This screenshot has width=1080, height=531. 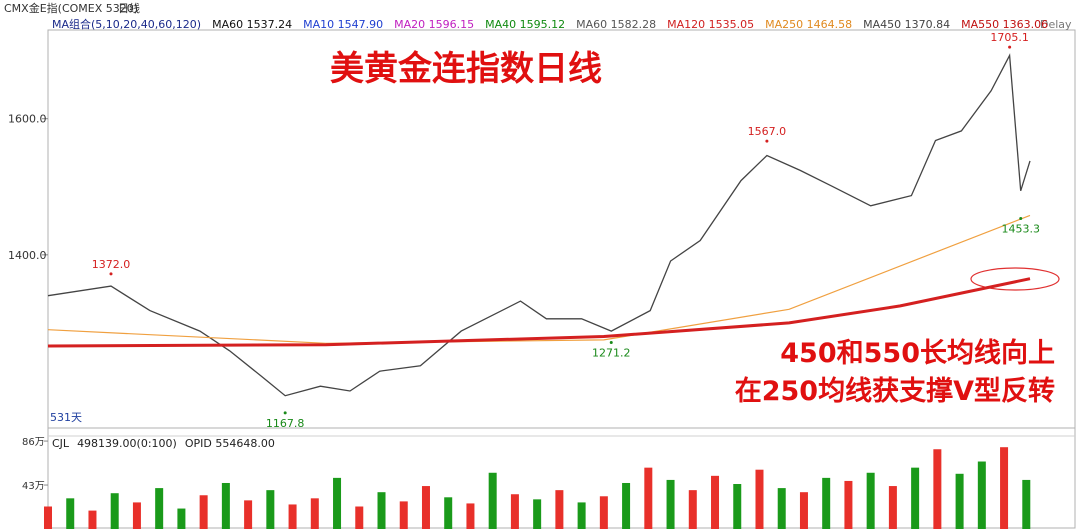 What do you see at coordinates (129, 8) in the screenshot?
I see `period: 日线` at bounding box center [129, 8].